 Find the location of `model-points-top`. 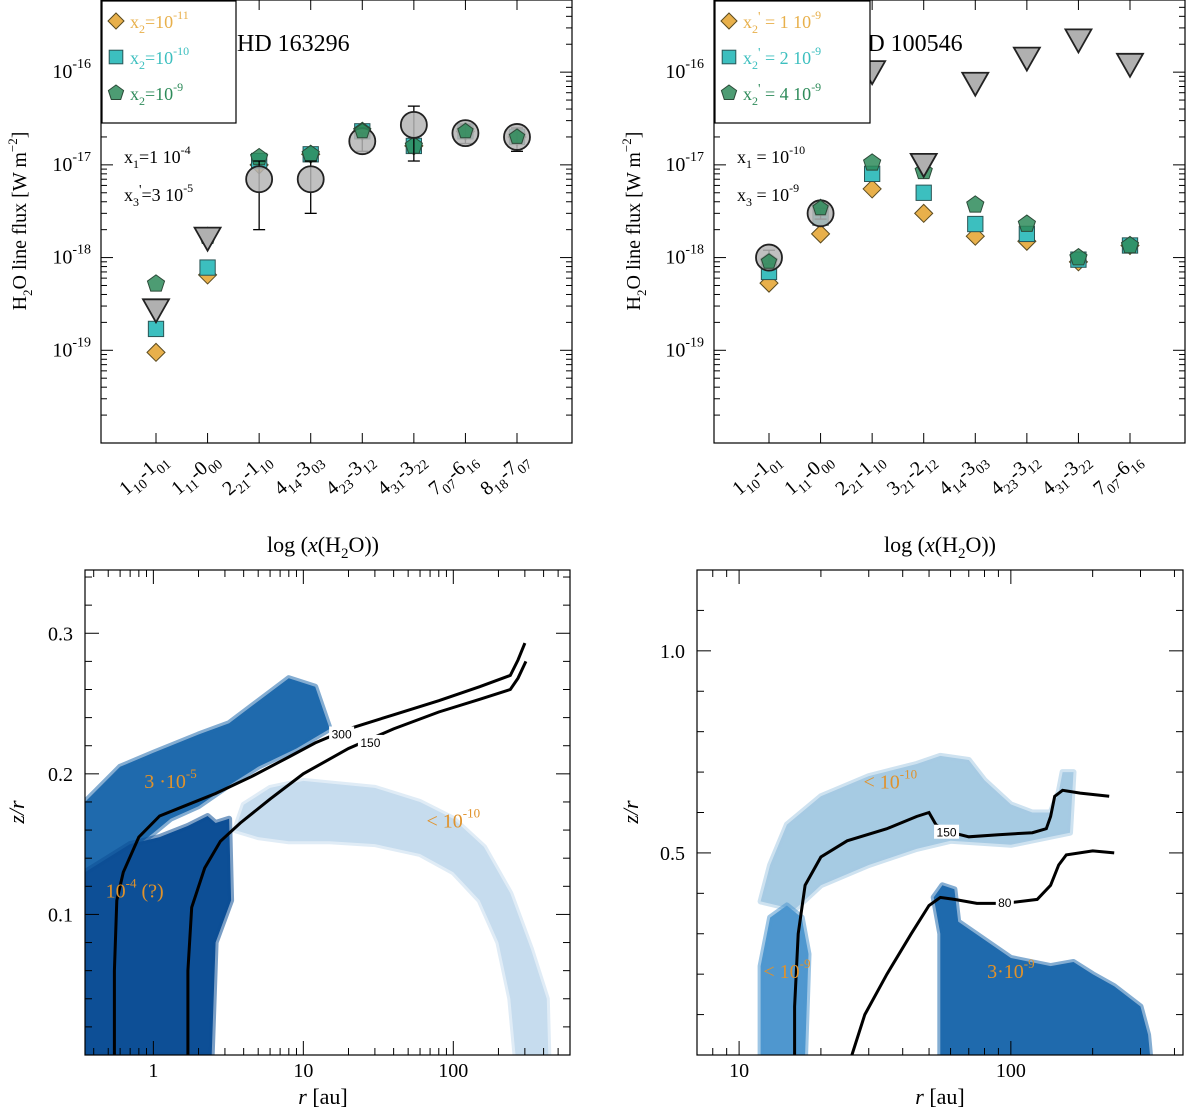

model-points-top is located at coordinates (794, 234).